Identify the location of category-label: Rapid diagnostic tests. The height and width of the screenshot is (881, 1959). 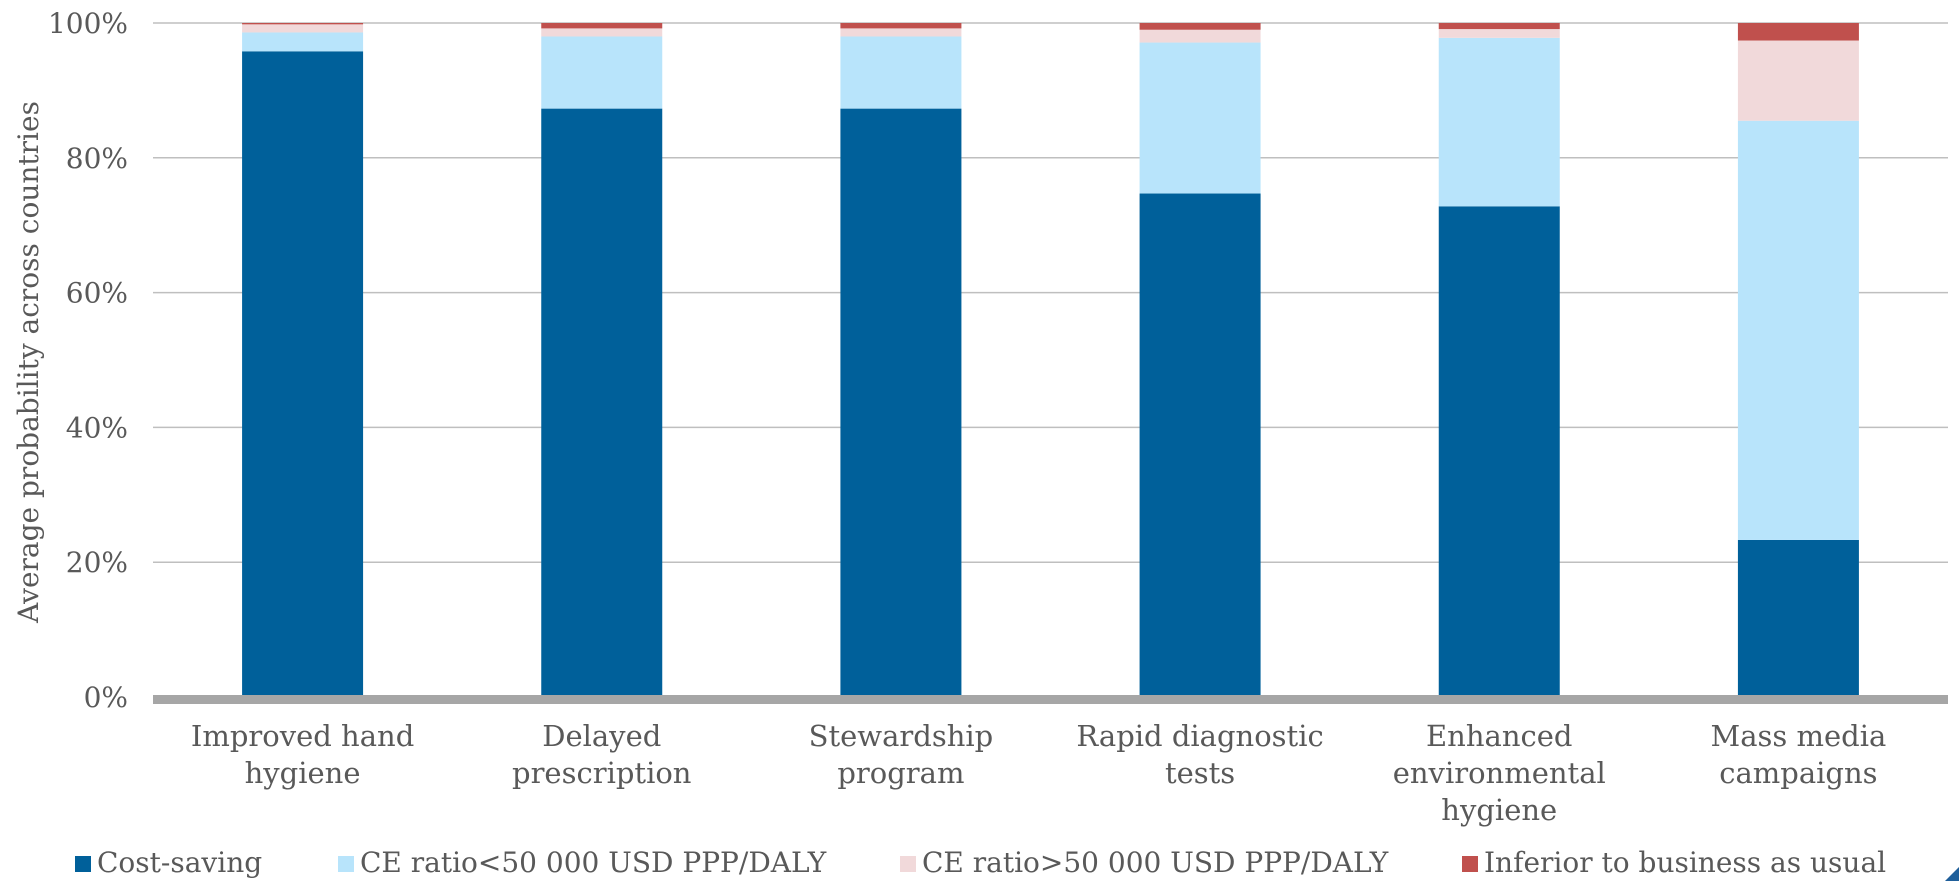
(1199, 754).